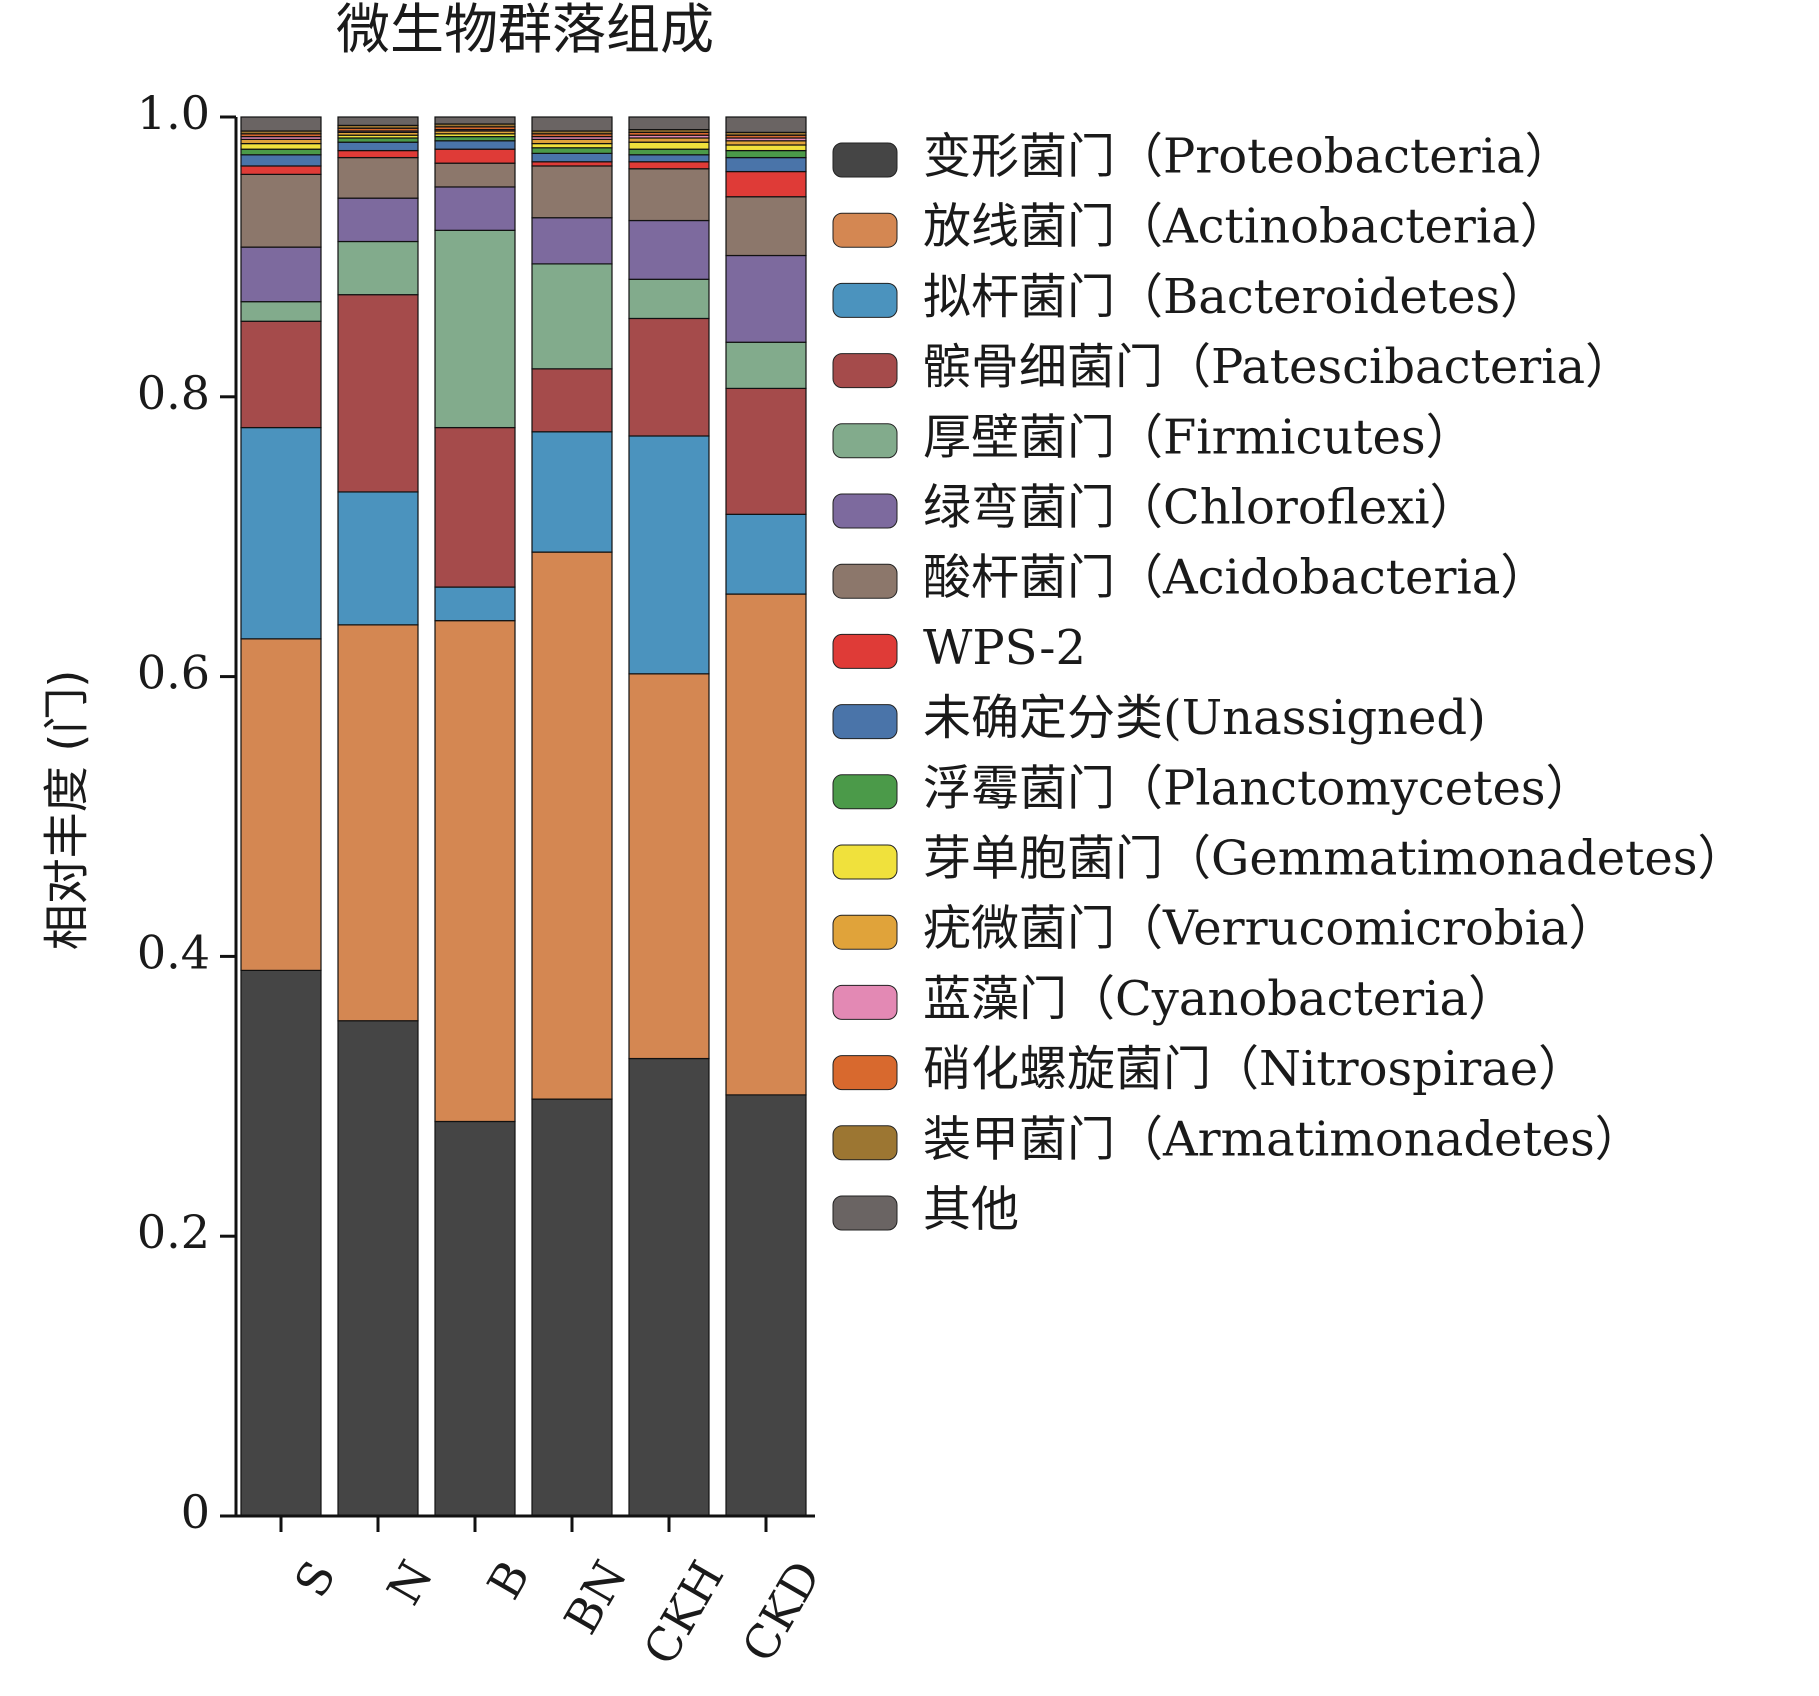 This screenshot has height=1696, width=1819. Describe the element at coordinates (378, 146) in the screenshot. I see `bar-segment-n-s8` at that location.